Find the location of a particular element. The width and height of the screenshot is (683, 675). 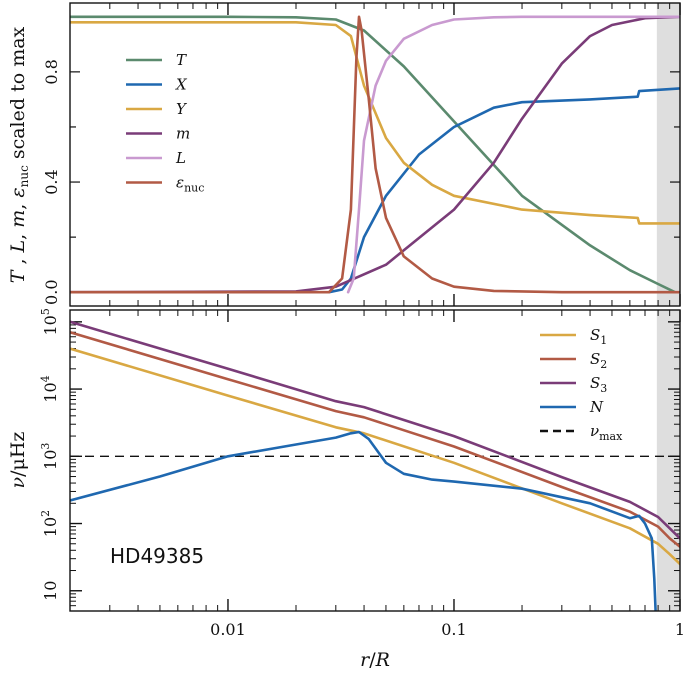

bottom-y-tick-label: 10 is located at coordinates (50, 591).